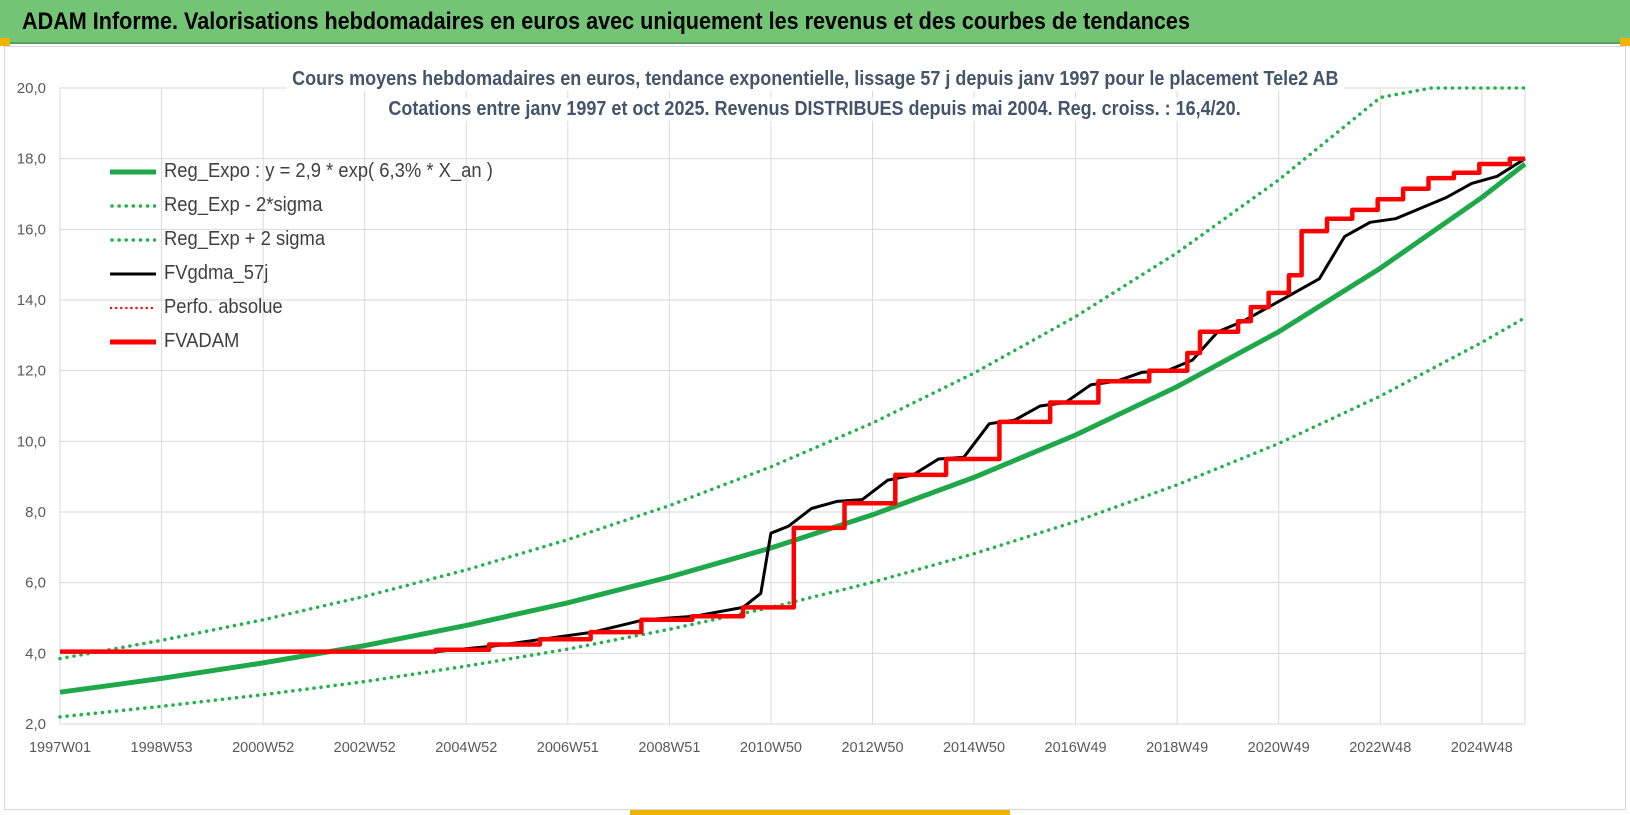 The image size is (1630, 815). Describe the element at coordinates (216, 273) in the screenshot. I see `legend-label-fvgdma: FVgdma_57j` at that location.